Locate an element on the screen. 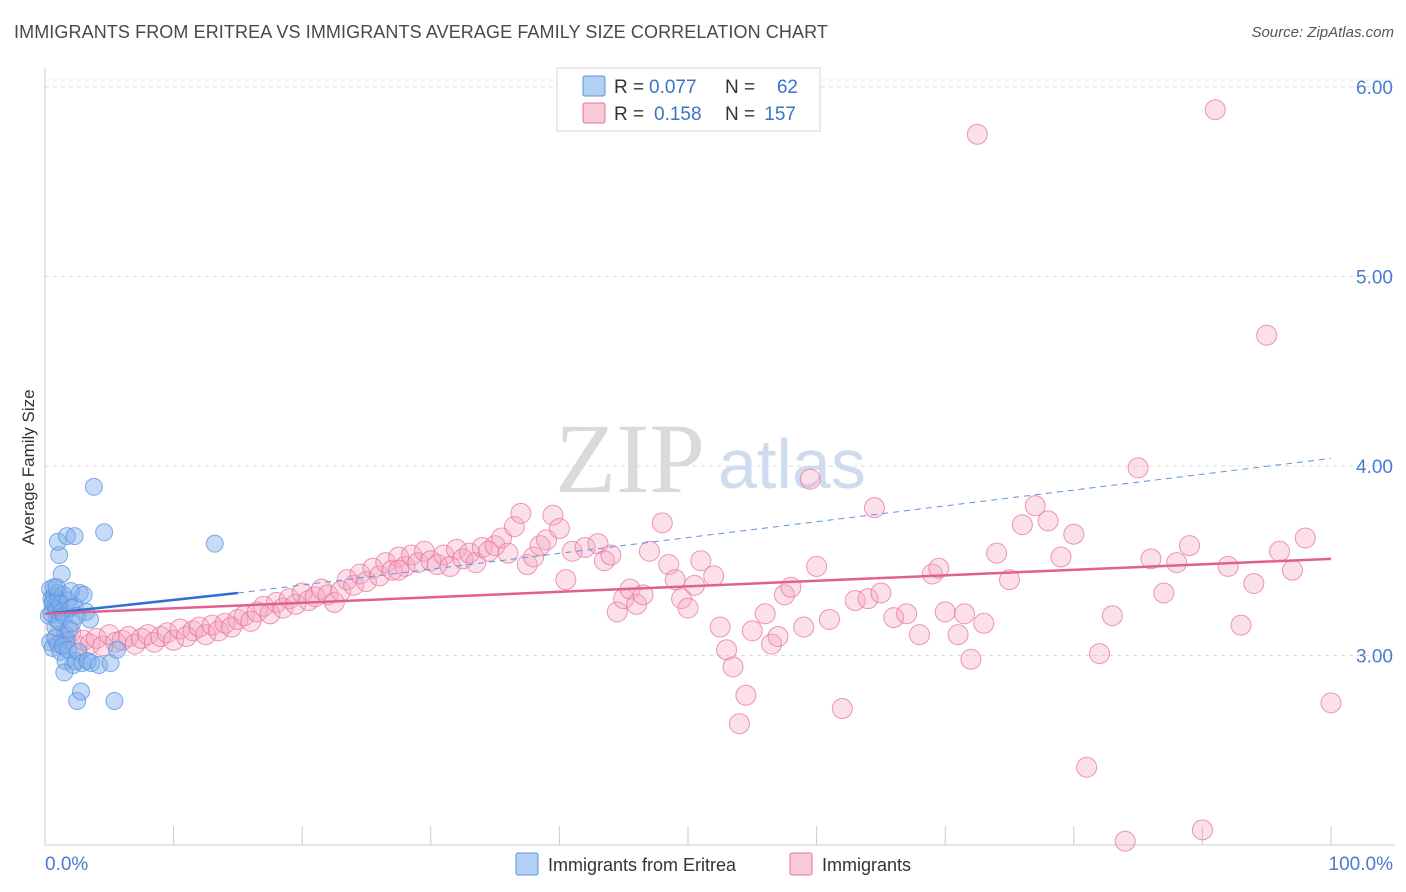  x-tick-labels: 0.0% 100.0% is located at coordinates (719, 864).